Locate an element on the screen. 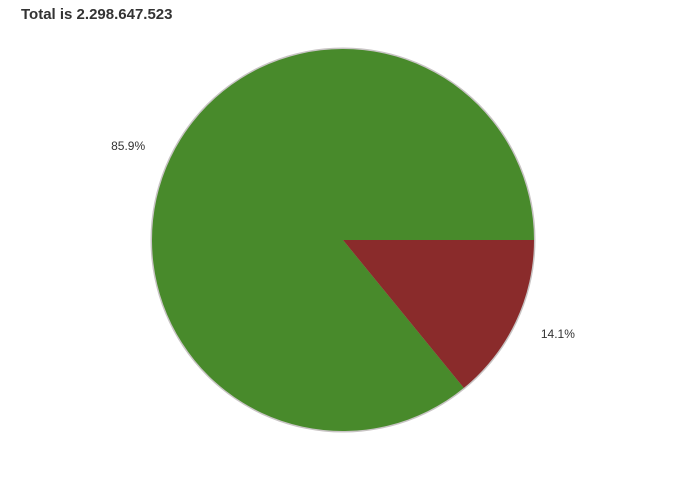 The height and width of the screenshot is (480, 686). pie-slice-label-1: 85.9% is located at coordinates (128, 146).